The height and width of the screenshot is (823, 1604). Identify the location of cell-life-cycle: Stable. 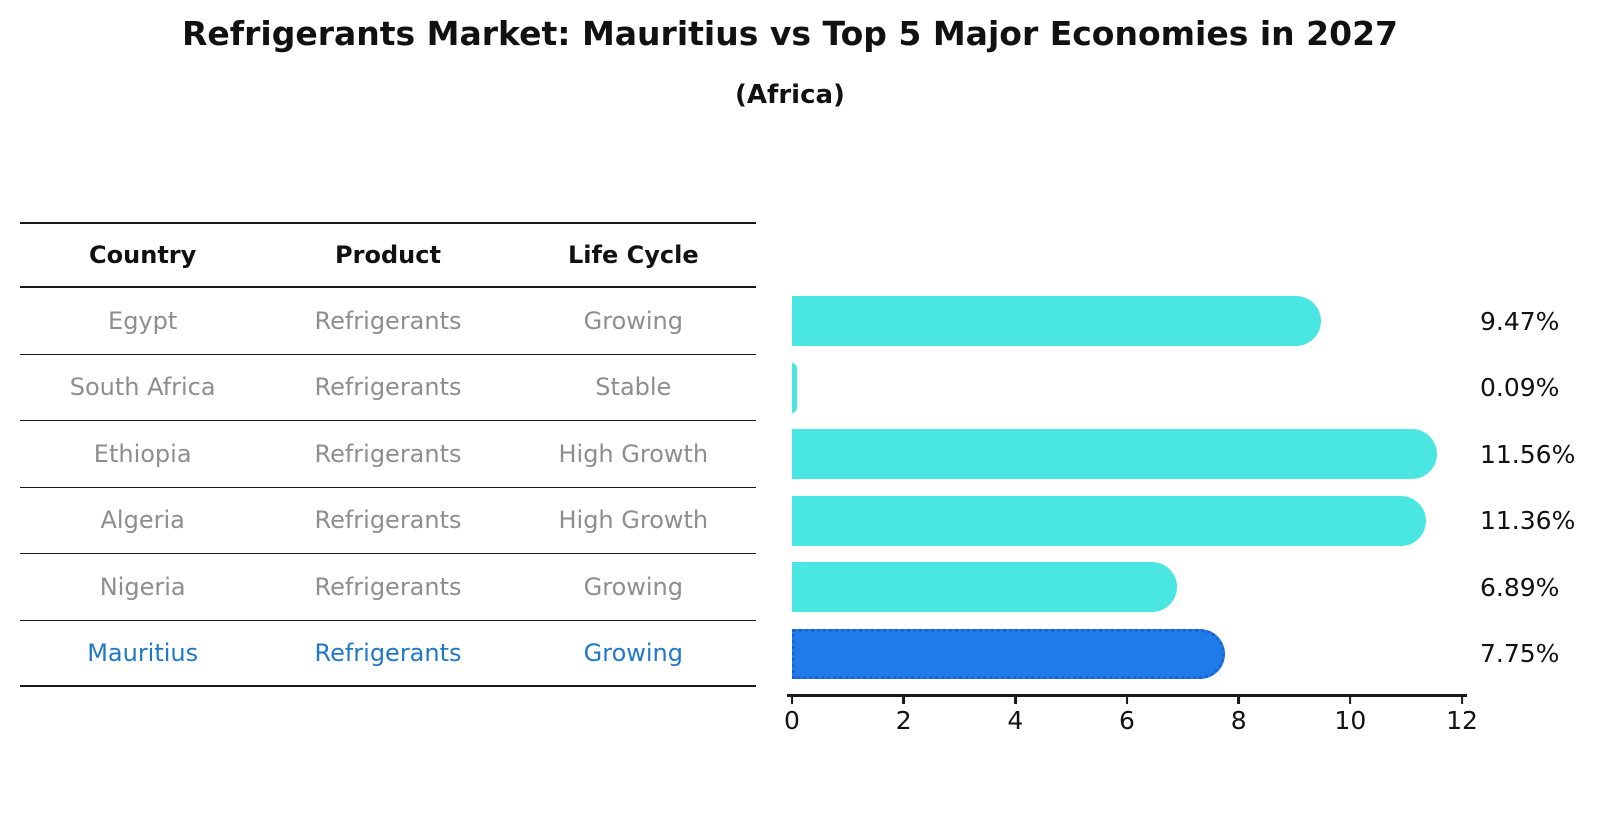
(633, 387).